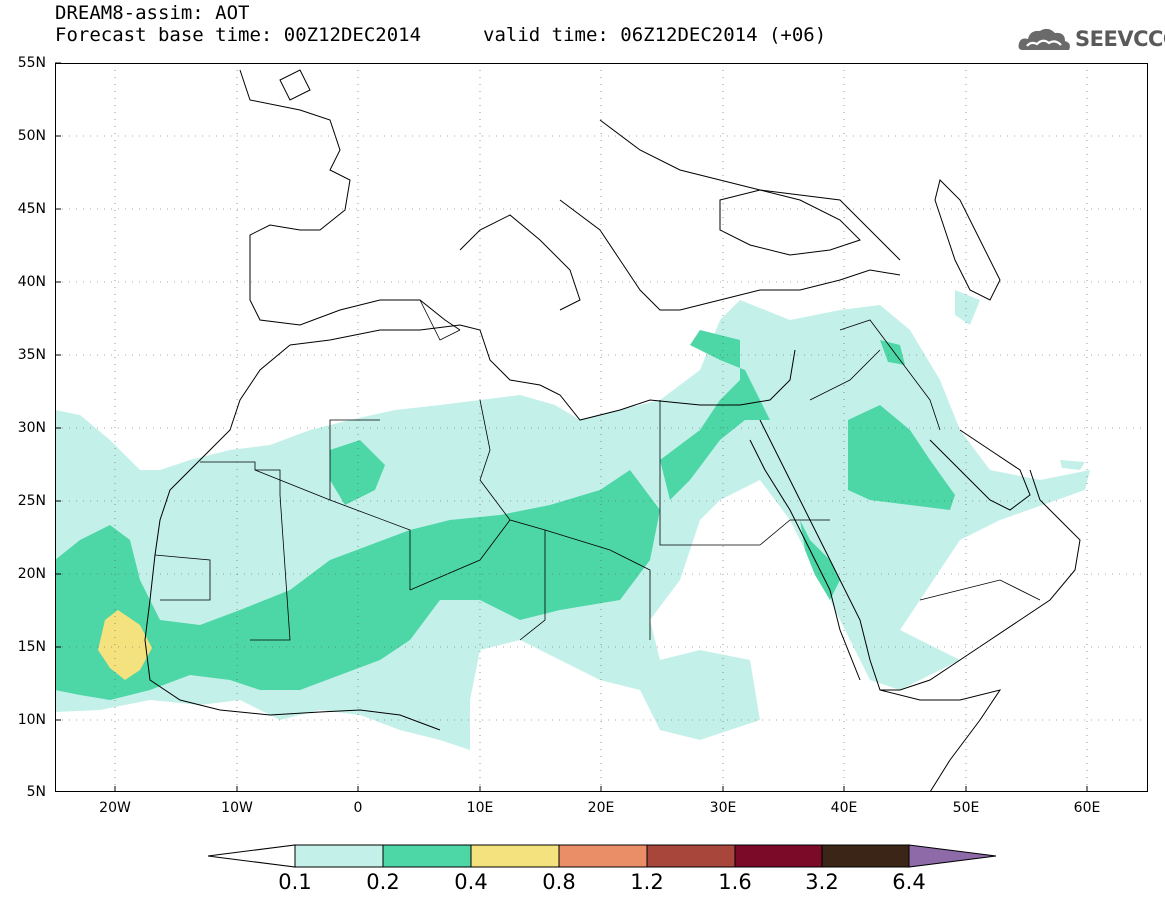 The height and width of the screenshot is (905, 1165). Describe the element at coordinates (31, 63) in the screenshot. I see `lat-label: 55N` at that location.